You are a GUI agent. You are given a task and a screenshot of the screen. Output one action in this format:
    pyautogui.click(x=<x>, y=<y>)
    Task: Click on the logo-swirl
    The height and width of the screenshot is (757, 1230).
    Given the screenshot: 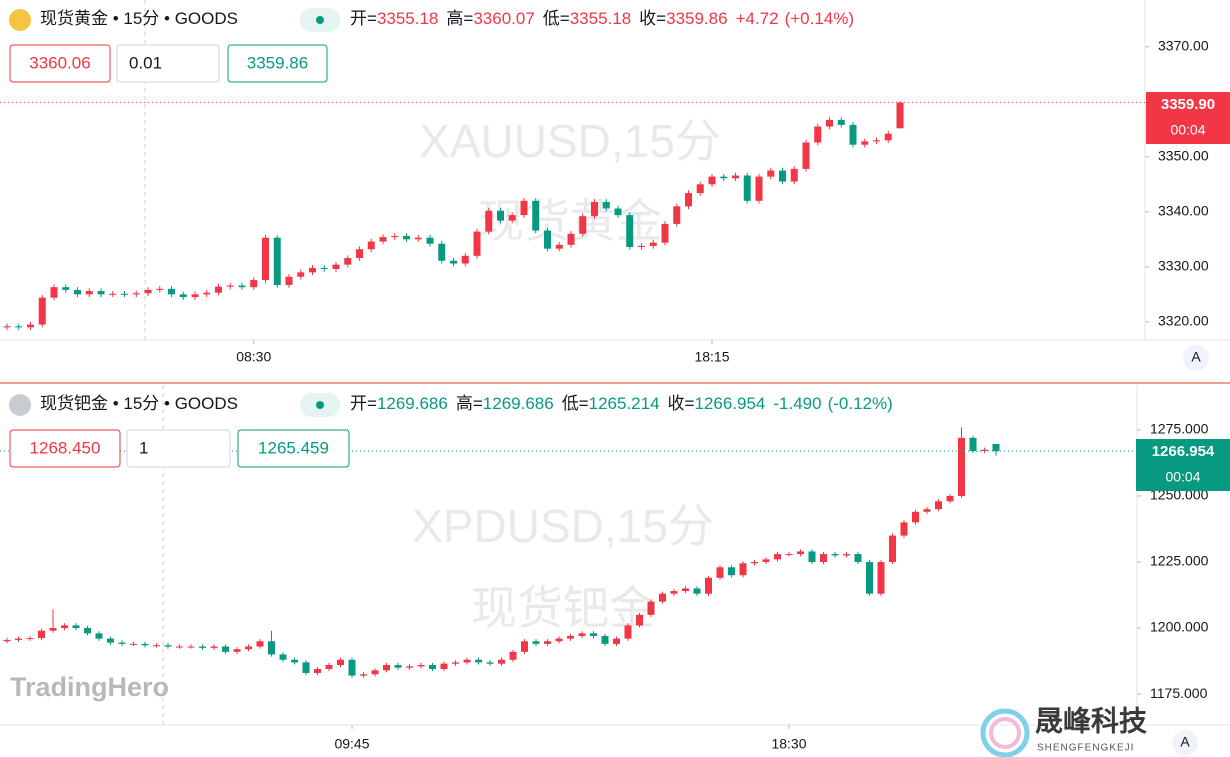 What is the action you would take?
    pyautogui.click(x=1005, y=732)
    